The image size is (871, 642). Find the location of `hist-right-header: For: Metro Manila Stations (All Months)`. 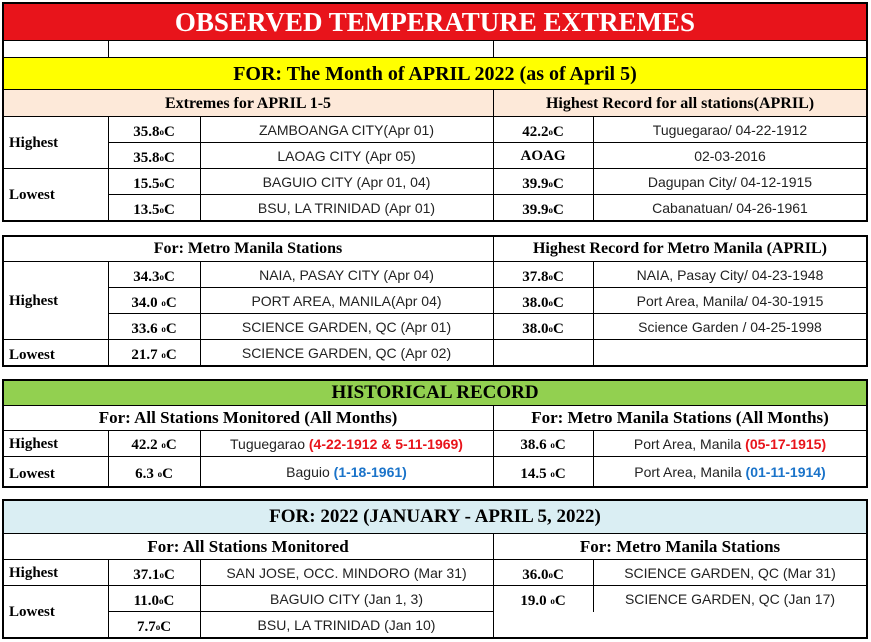

hist-right-header: For: Metro Manila Stations (All Months) is located at coordinates (680, 418).